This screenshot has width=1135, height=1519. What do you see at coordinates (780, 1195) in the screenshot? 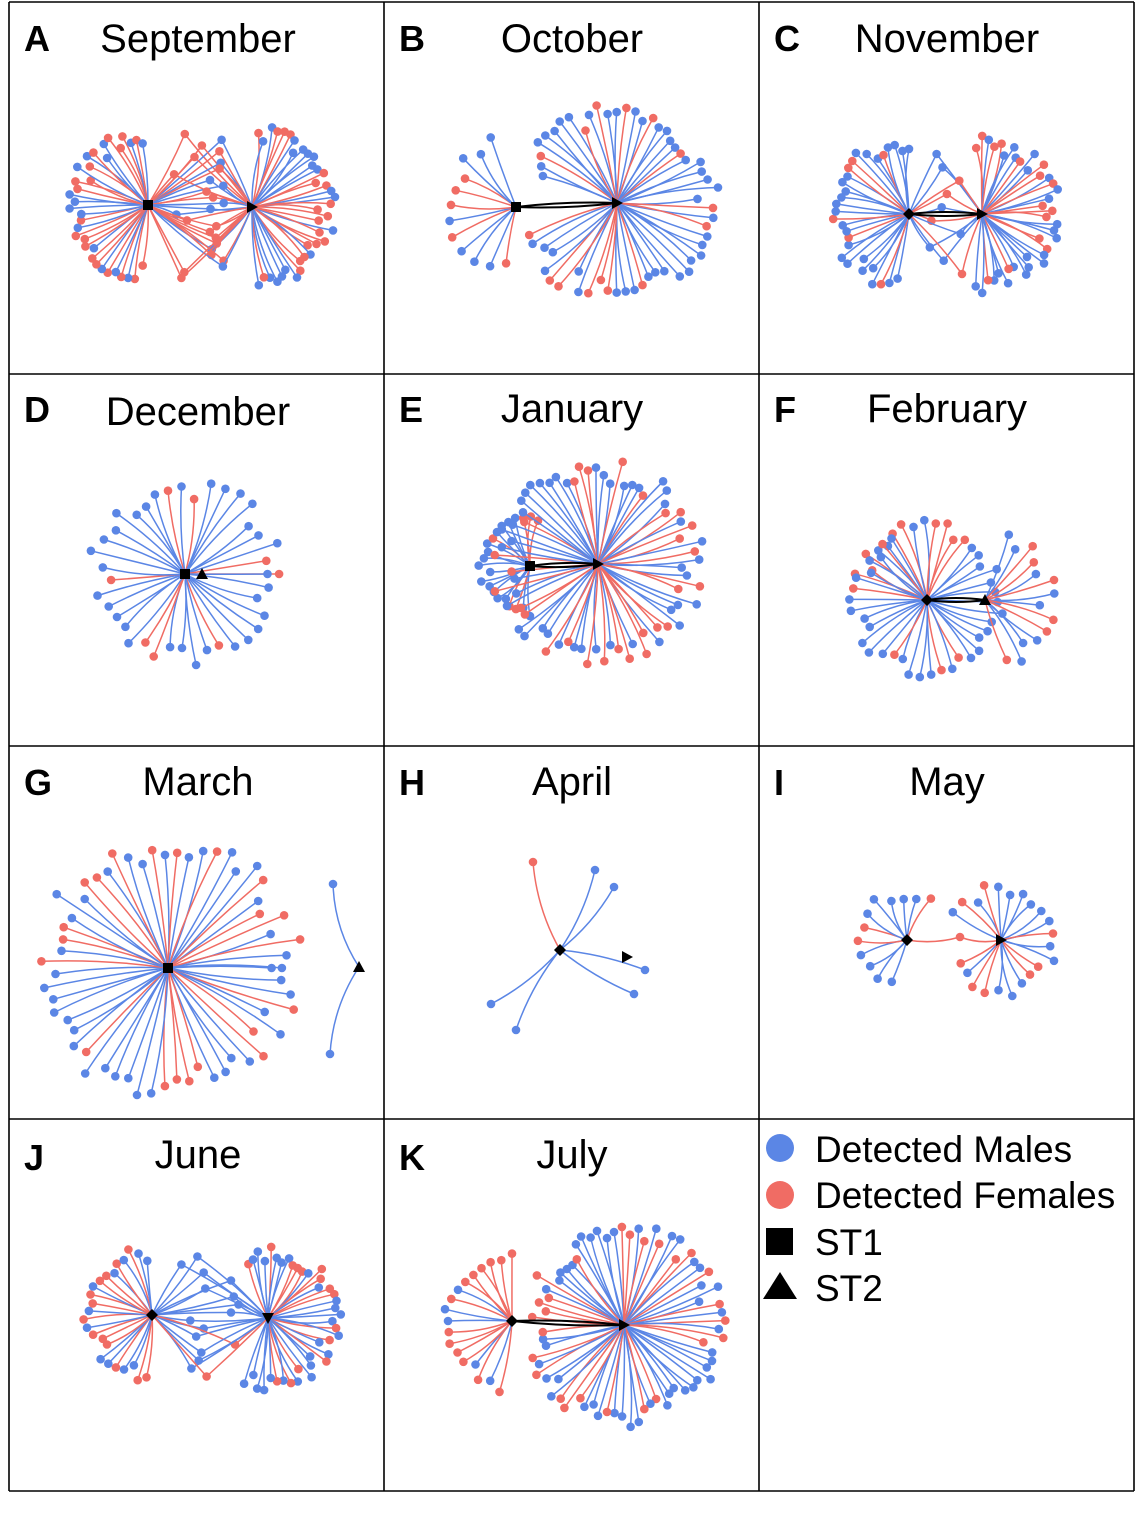
I see `female-dot-icon` at bounding box center [780, 1195].